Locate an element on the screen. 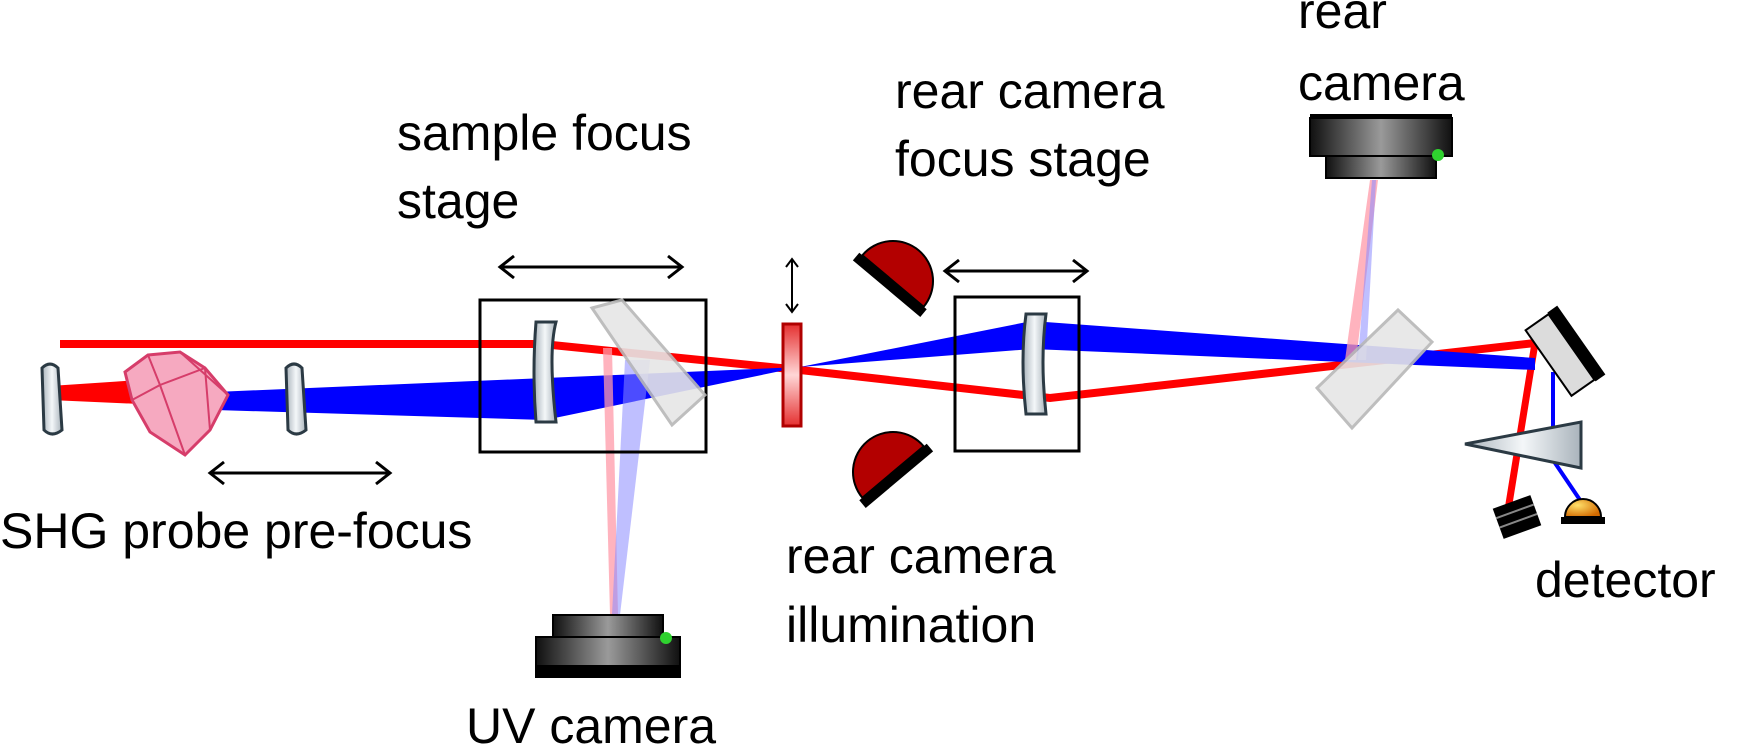  rear-camera-status-led-icon is located at coordinates (1438, 155).